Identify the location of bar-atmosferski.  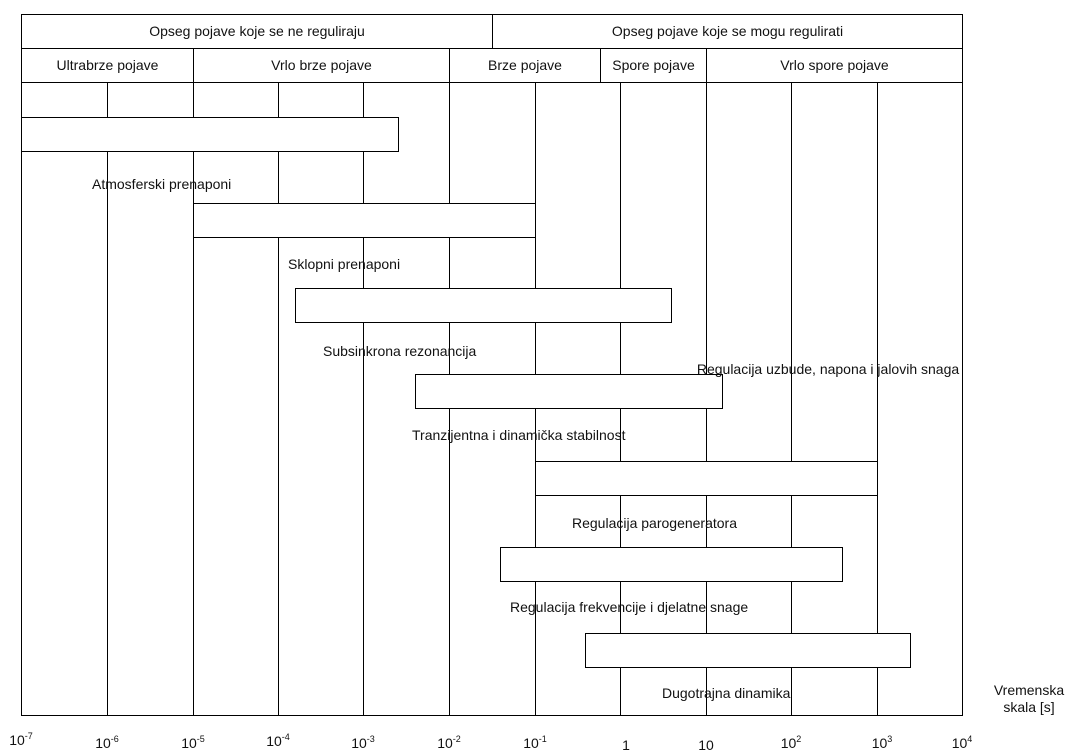
(210, 134).